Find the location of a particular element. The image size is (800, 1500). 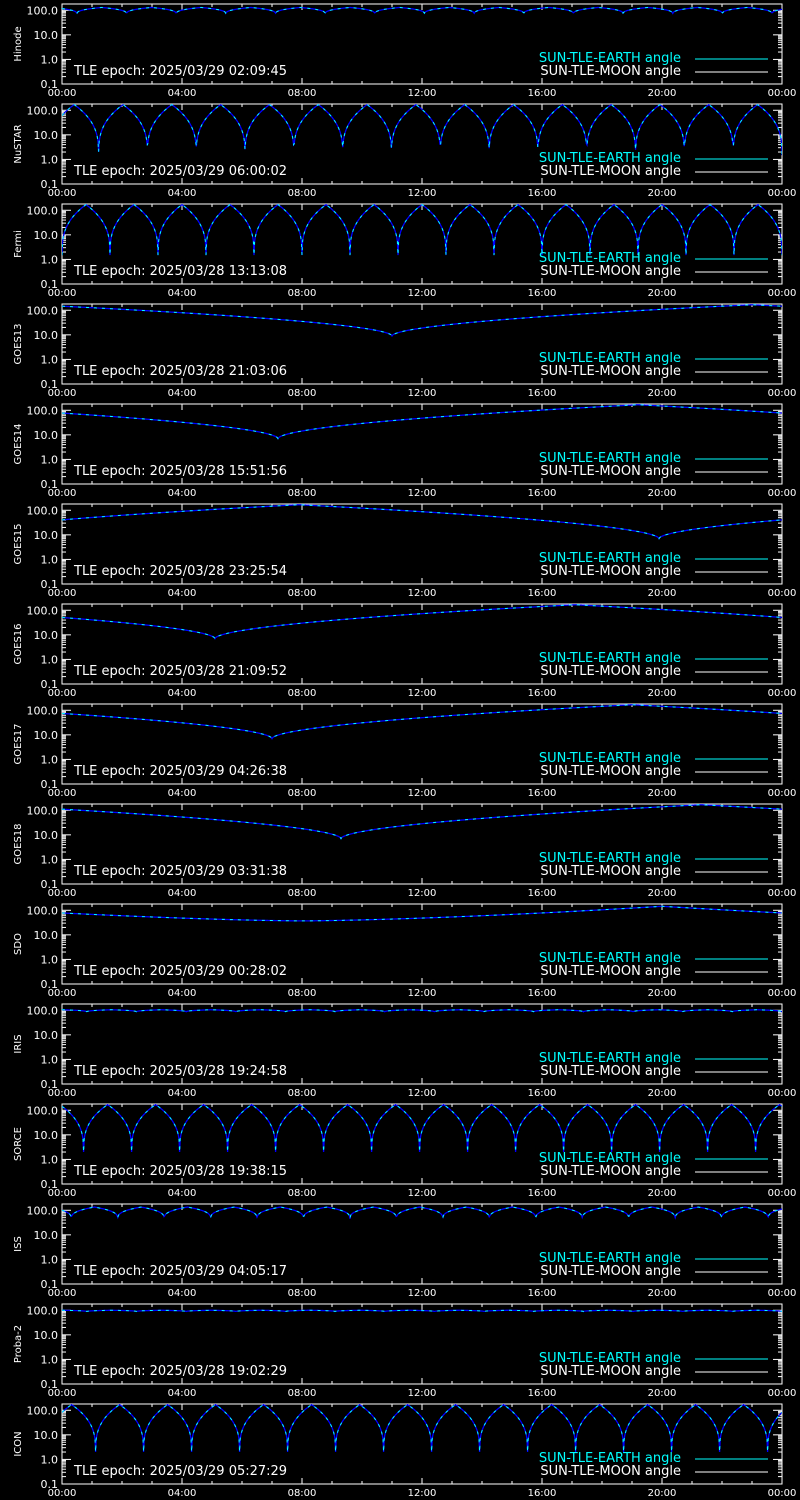

satellite-name-label: Fermi is located at coordinates (18, 244).